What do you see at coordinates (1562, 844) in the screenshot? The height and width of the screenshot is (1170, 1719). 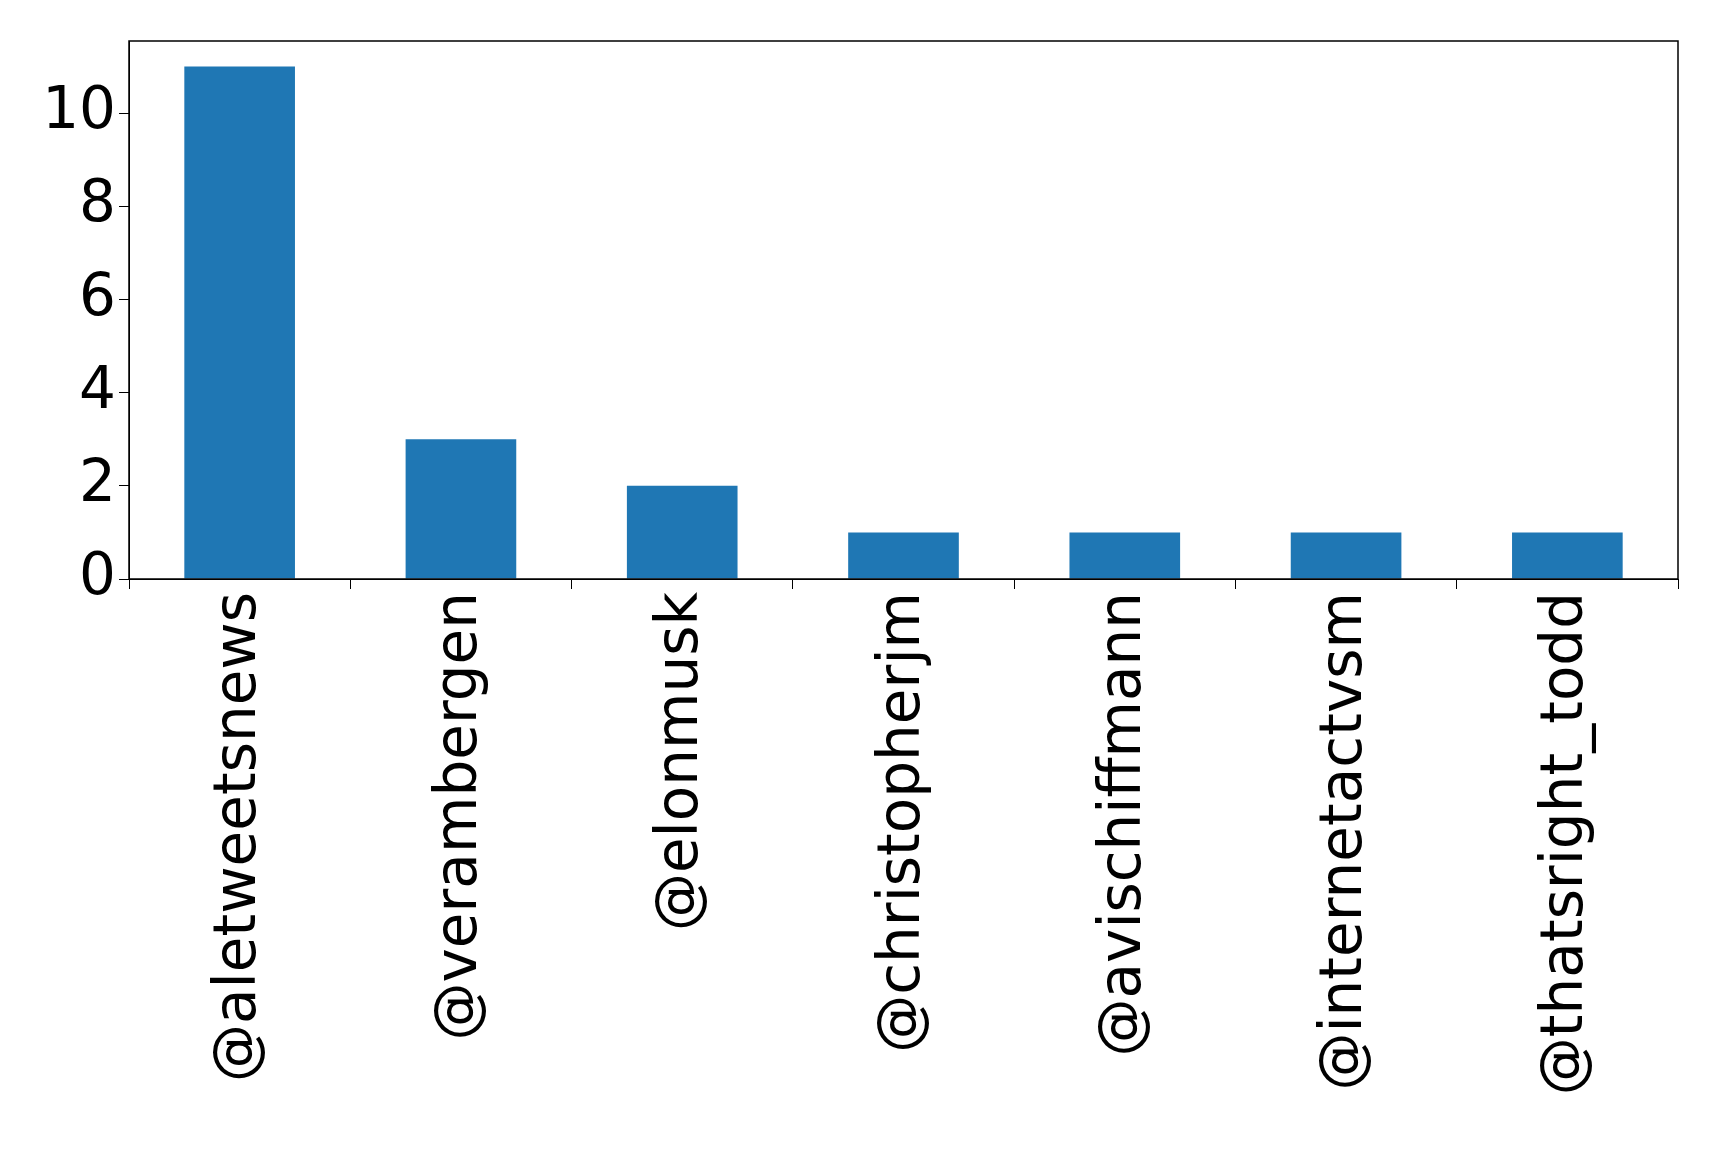 I see `x-tick-label: @thatsright_todd` at bounding box center [1562, 844].